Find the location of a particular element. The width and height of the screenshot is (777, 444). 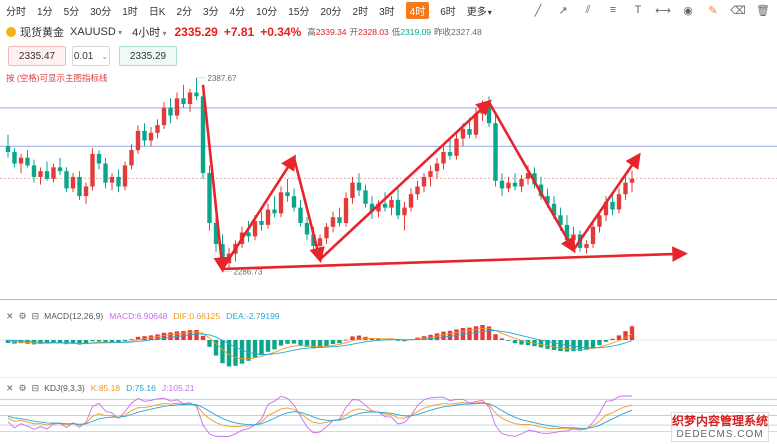

symbol-selector: XAUUSD is located at coordinates (96, 32).